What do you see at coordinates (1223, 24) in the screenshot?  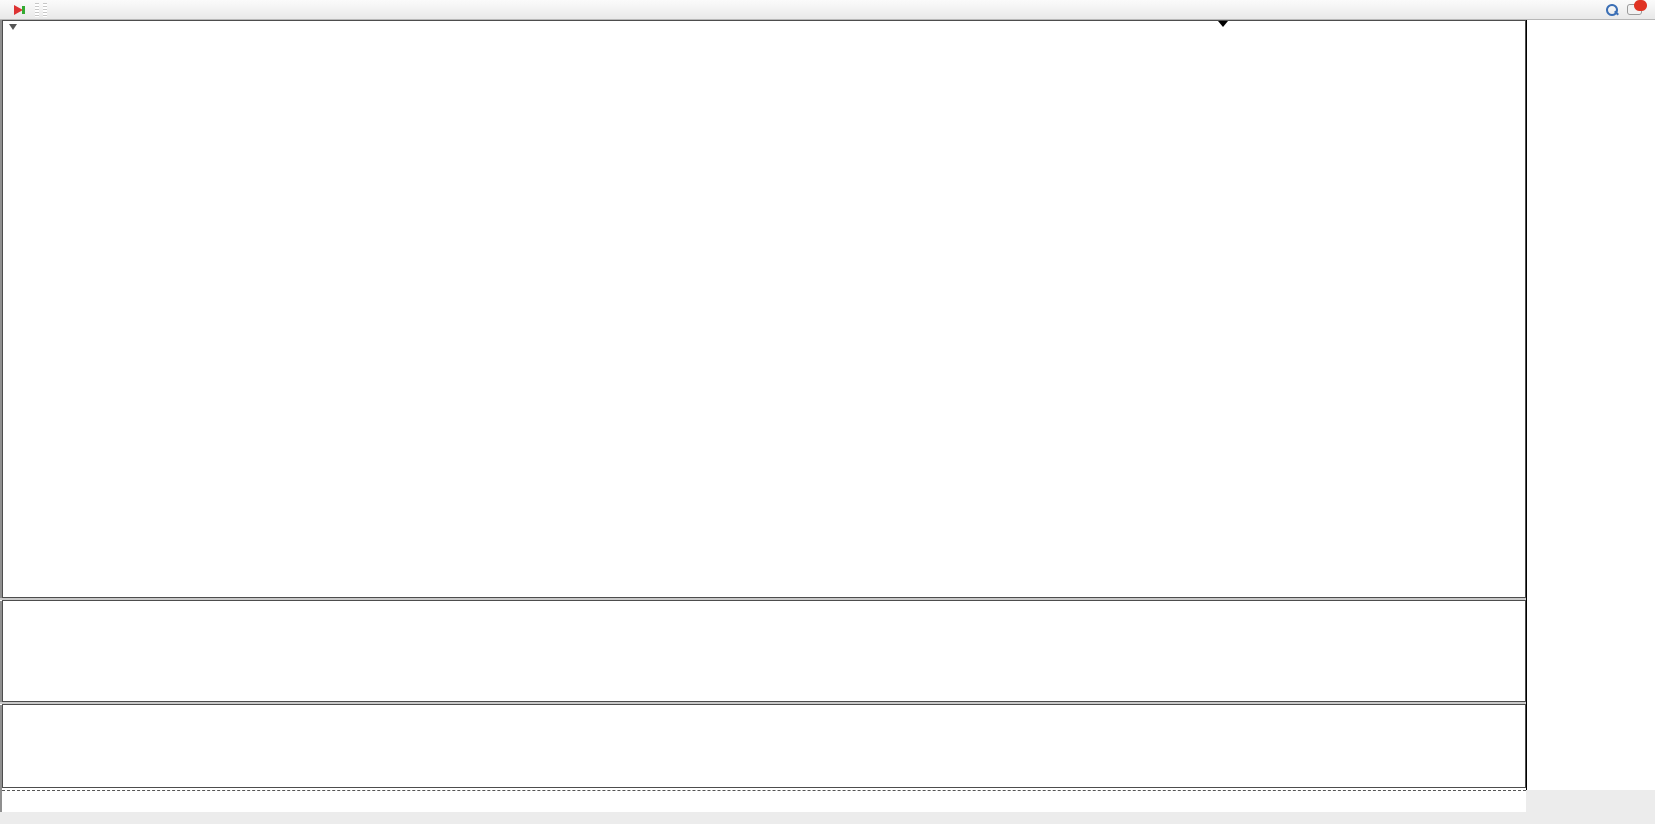 I see `chart-shift-marker-icon` at bounding box center [1223, 24].